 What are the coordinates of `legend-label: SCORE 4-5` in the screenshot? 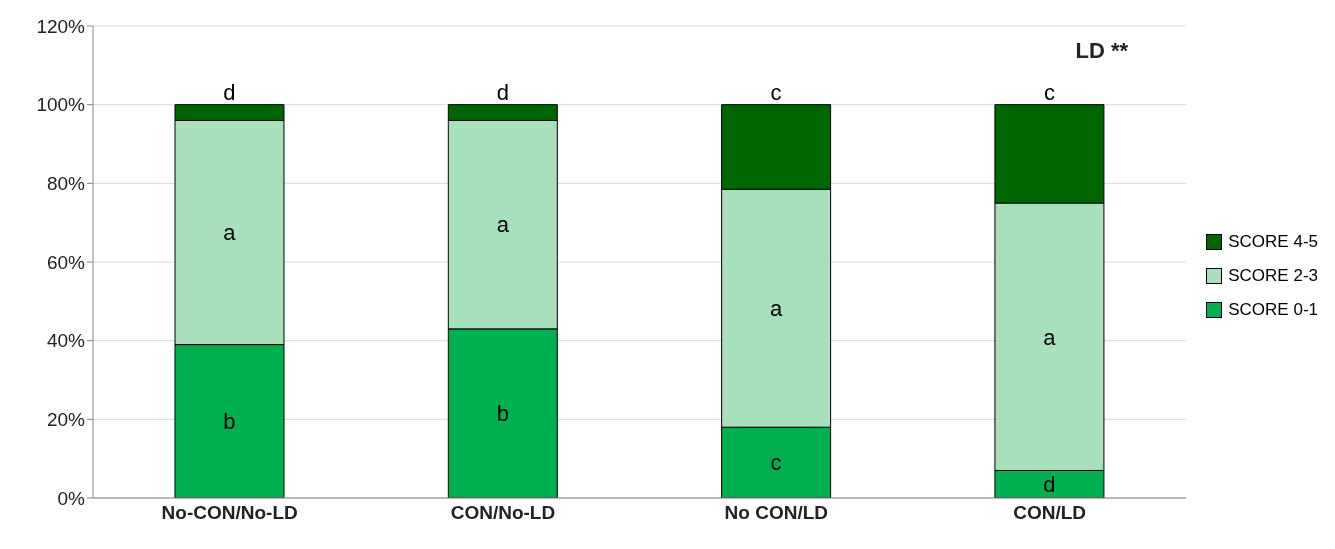 It's located at (1273, 241).